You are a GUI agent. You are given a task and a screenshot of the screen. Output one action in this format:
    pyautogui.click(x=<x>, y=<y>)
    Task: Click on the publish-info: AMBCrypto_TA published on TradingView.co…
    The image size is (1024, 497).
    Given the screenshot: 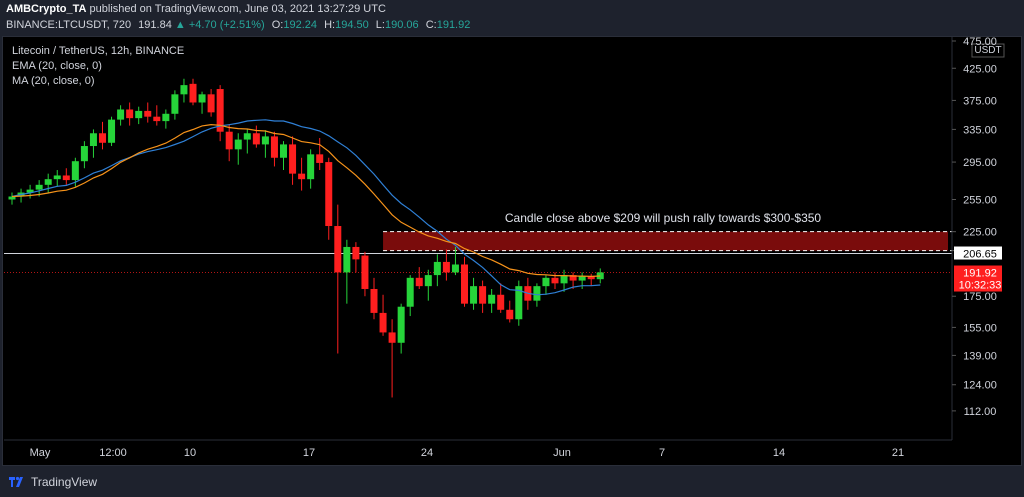 What is the action you would take?
    pyautogui.click(x=196, y=9)
    